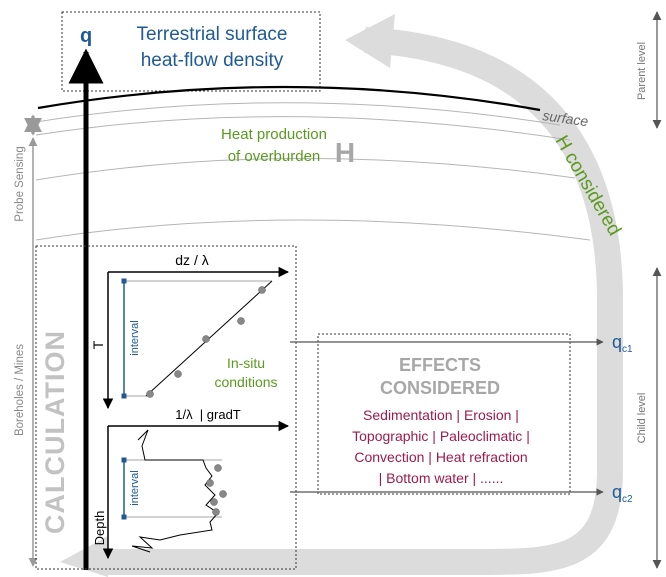 The height and width of the screenshot is (577, 666). Describe the element at coordinates (20, 390) in the screenshot. I see `boreholes-label: Boreholes / Mines` at that location.